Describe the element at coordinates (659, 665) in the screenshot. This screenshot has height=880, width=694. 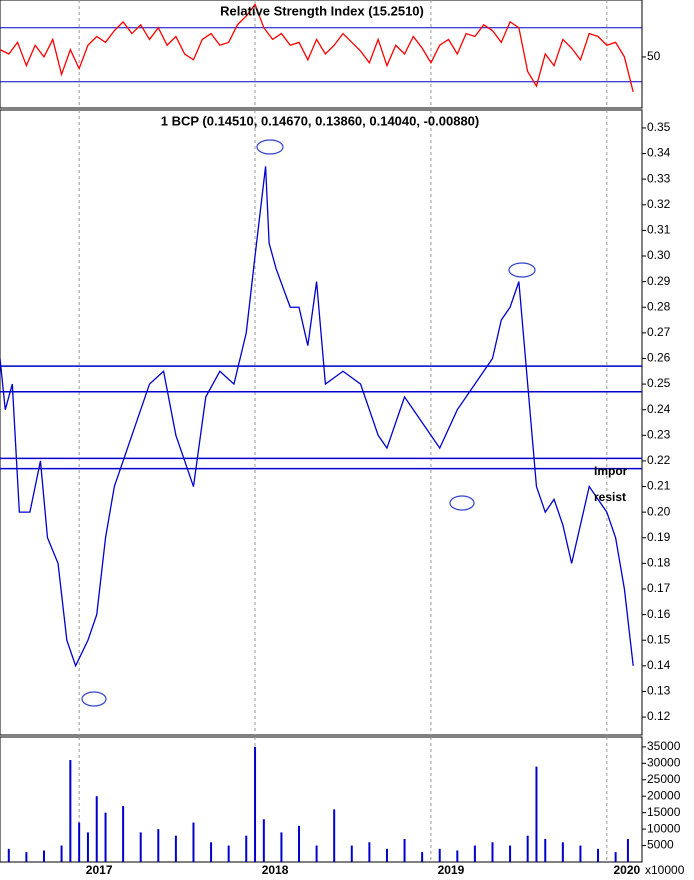
I see `y-tick-label: 0.14` at that location.